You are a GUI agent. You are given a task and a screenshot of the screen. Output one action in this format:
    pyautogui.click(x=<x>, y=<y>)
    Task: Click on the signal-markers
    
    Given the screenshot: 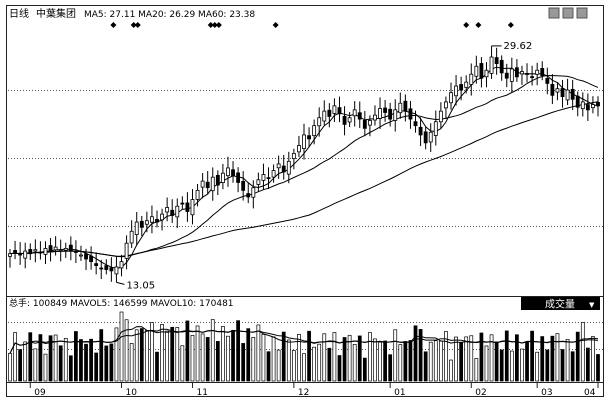 What is the action you would take?
    pyautogui.click(x=312, y=25)
    